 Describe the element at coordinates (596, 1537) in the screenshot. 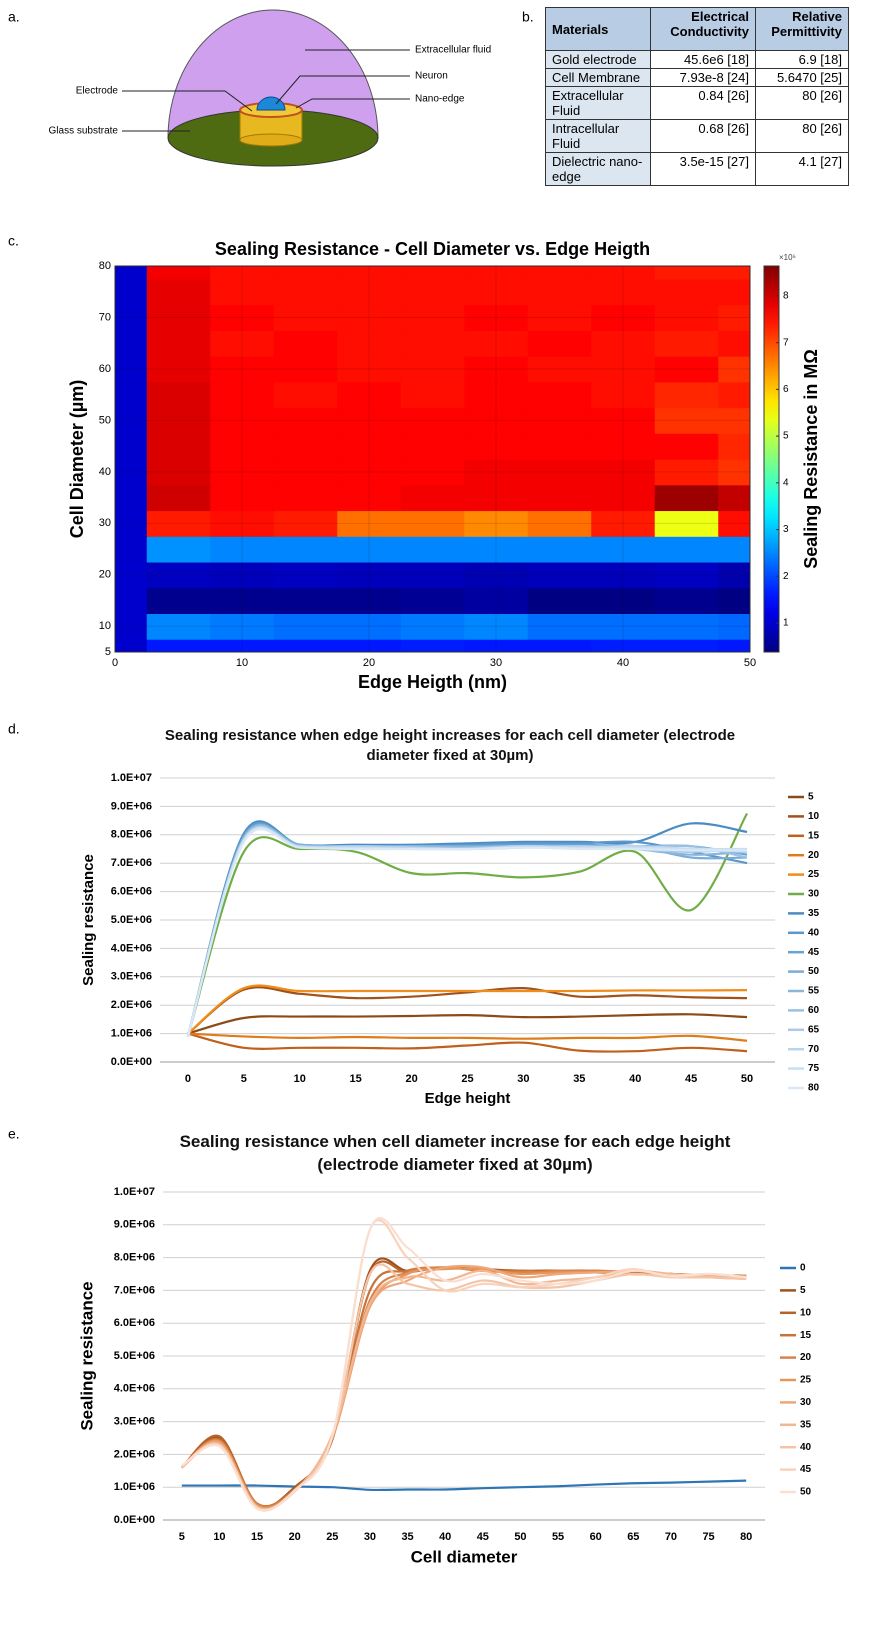

I see `x-tick-label: 60` at that location.